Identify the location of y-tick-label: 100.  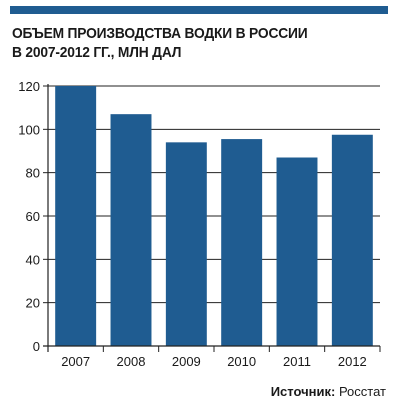
(29, 129).